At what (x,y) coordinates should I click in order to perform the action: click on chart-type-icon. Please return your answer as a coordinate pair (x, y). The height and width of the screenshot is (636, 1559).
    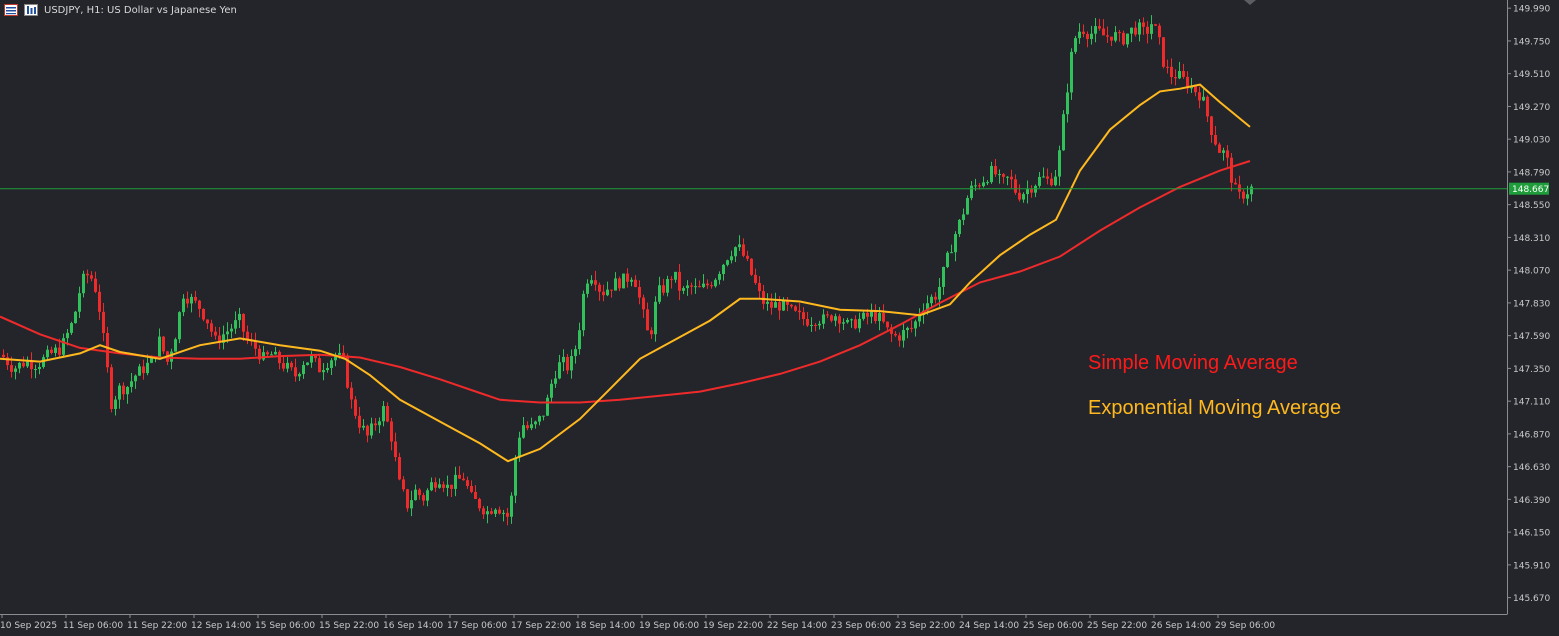
    Looking at the image, I should click on (31, 10).